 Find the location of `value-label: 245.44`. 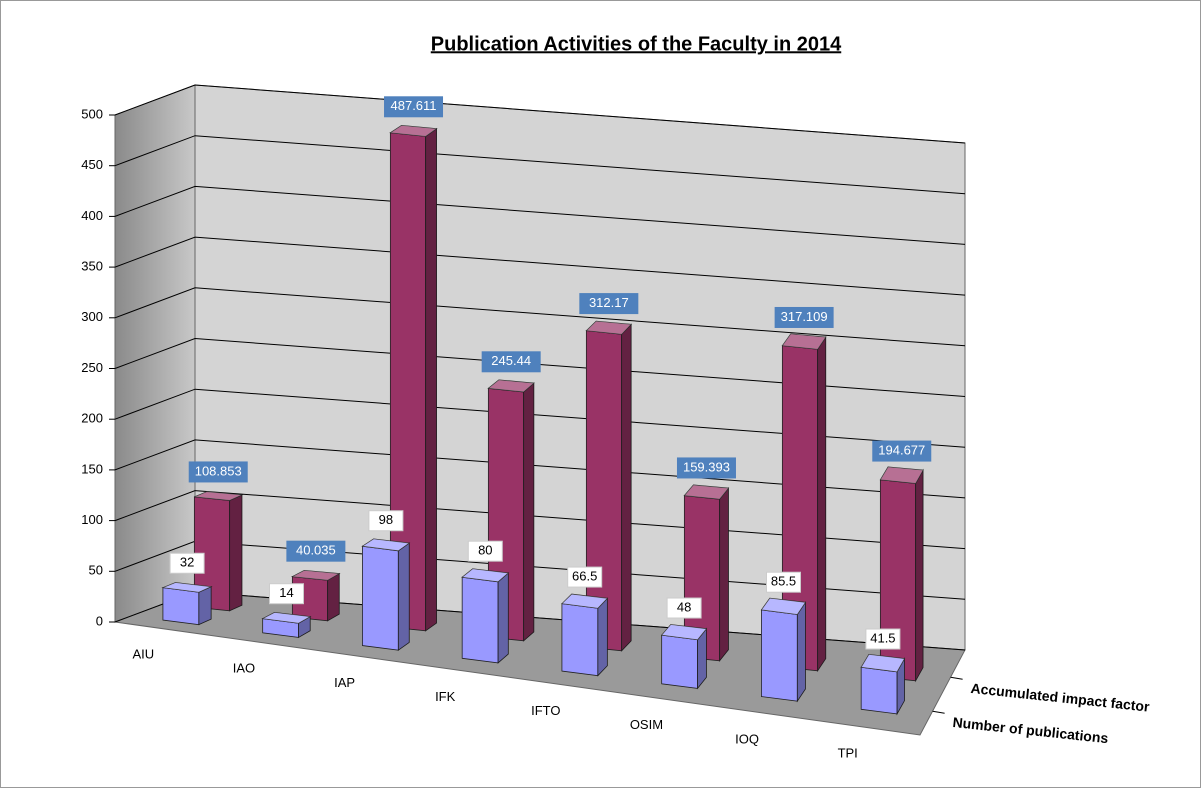

value-label: 245.44 is located at coordinates (511, 360).